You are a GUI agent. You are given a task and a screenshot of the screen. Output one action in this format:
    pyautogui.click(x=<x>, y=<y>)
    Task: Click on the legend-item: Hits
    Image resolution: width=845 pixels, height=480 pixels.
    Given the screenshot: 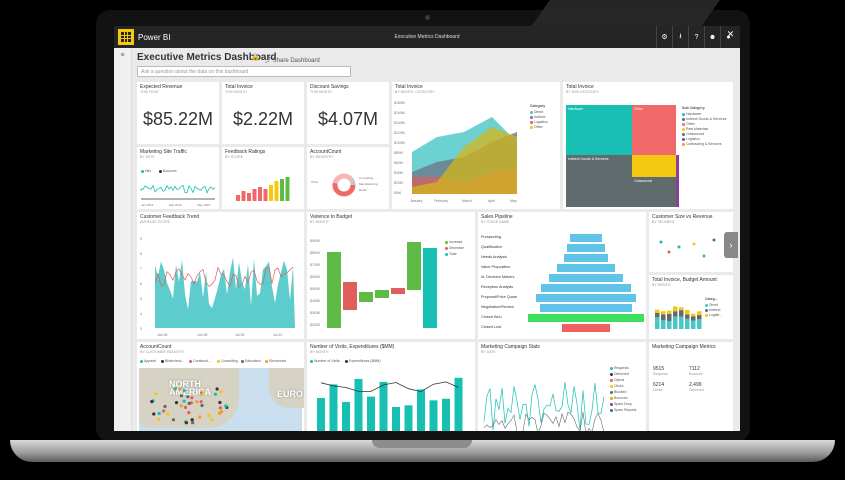 What is the action you would take?
    pyautogui.click(x=146, y=171)
    